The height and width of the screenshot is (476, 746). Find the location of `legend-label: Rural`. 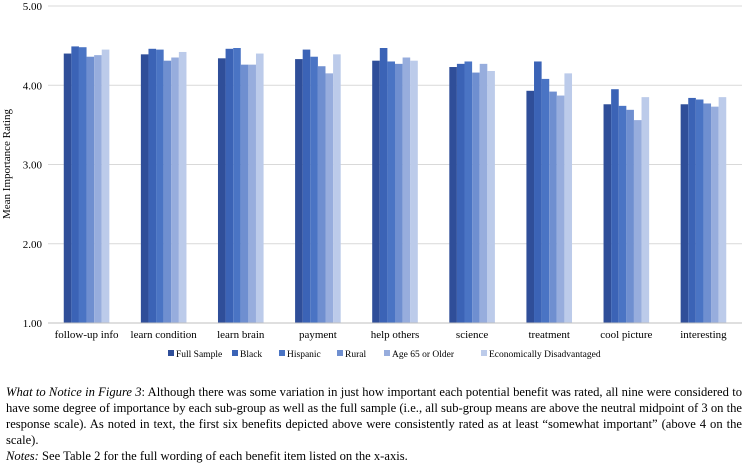

legend-label: Rural is located at coordinates (355, 355).